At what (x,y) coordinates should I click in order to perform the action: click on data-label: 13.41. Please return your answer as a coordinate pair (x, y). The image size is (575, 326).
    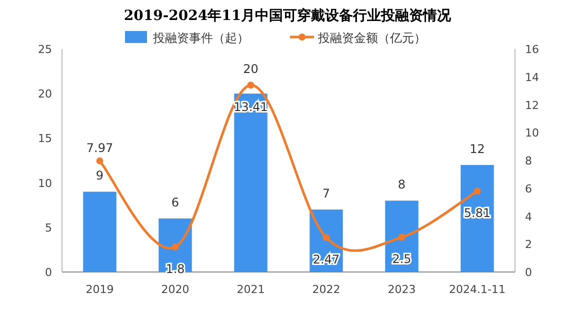
    Looking at the image, I should click on (251, 107).